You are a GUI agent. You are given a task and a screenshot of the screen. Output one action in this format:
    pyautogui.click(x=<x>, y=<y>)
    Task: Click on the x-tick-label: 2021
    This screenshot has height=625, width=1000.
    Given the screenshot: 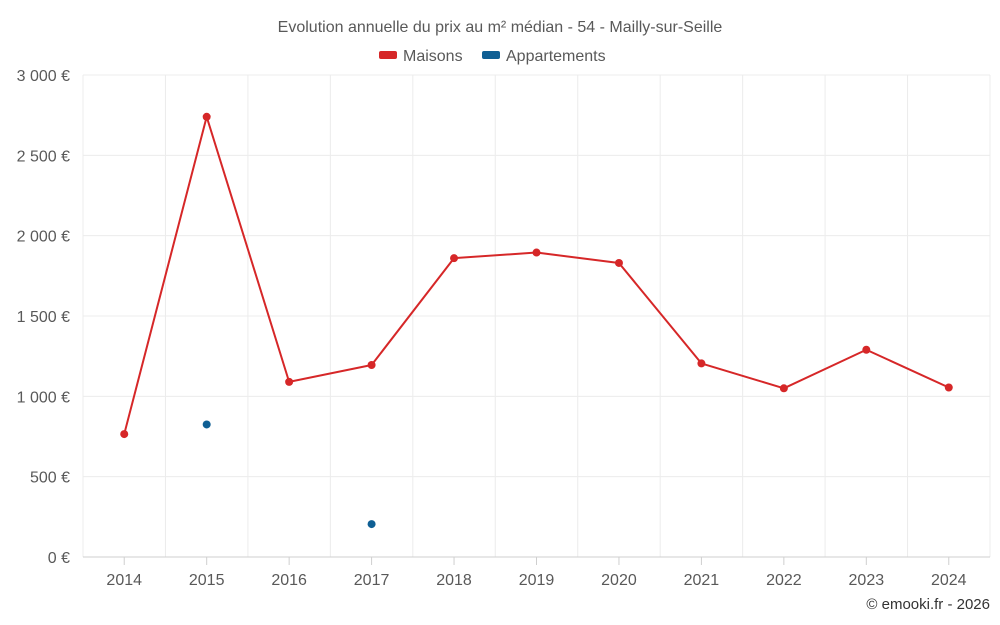 What is the action you would take?
    pyautogui.click(x=702, y=580)
    